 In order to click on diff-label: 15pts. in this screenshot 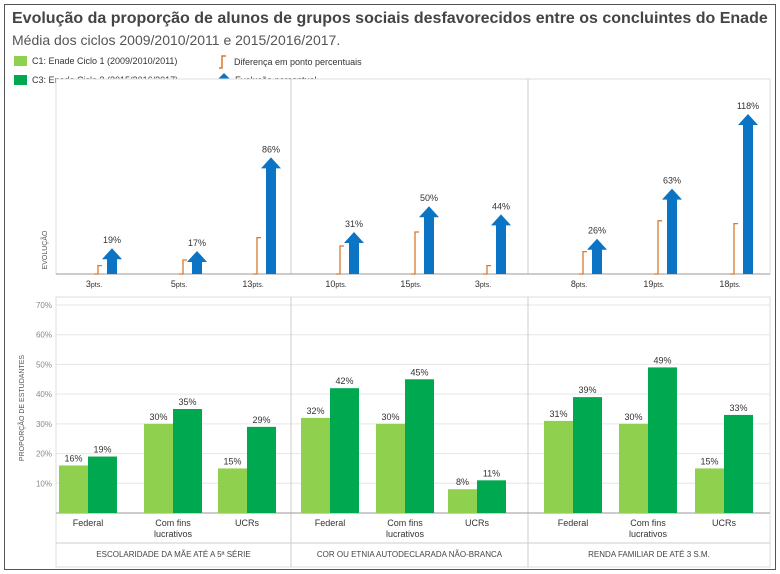, I will do `click(410, 284)`.